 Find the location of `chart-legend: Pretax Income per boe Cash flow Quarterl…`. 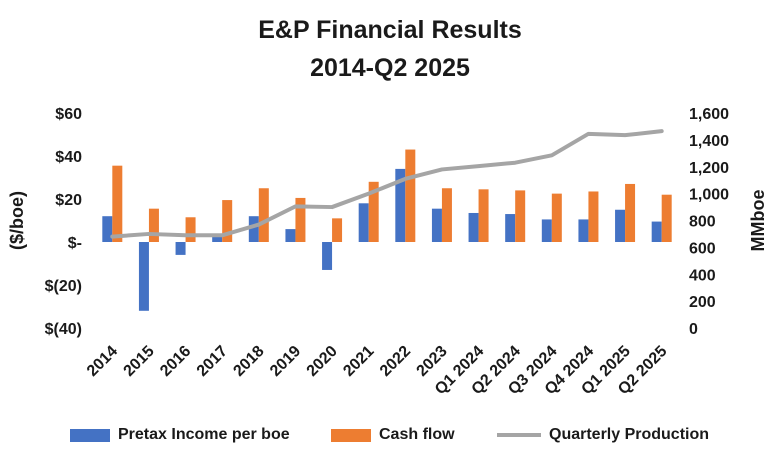

chart-legend: Pretax Income per boe Cash flow Quarterl… is located at coordinates (390, 438).